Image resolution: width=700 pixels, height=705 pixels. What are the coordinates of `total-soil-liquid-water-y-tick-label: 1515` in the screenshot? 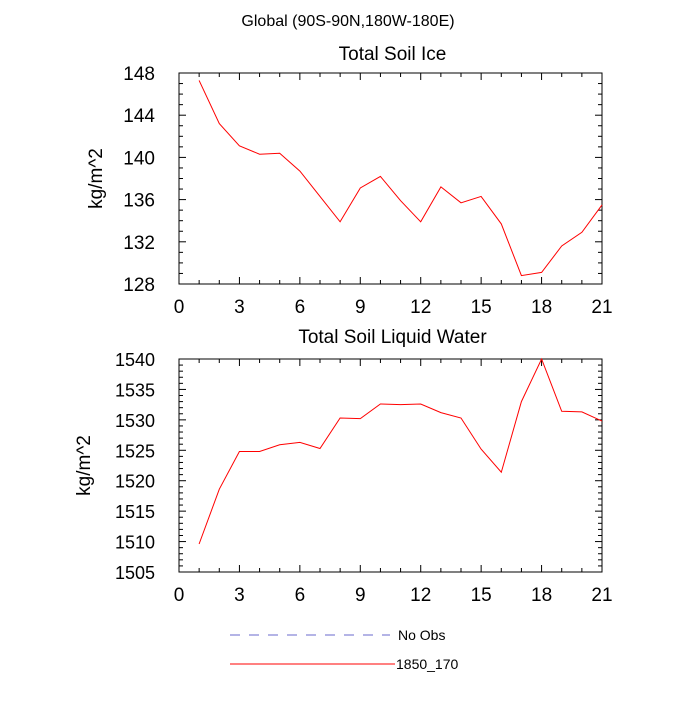 It's located at (135, 512).